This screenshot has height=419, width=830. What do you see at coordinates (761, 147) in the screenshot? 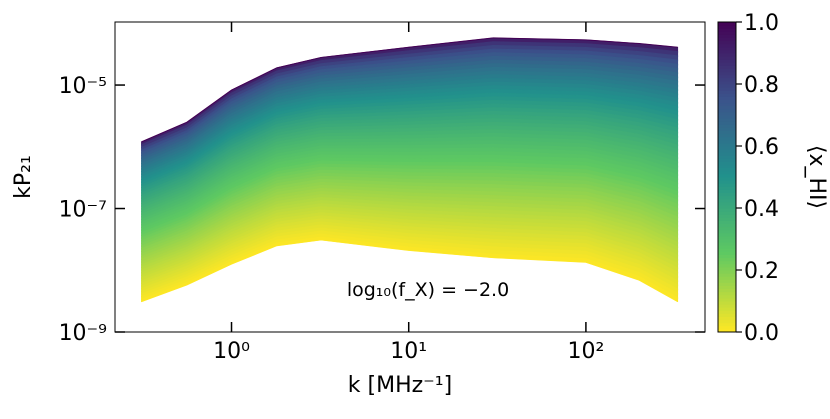
I see `colorbar-tick-label: 0.6` at bounding box center [761, 147].